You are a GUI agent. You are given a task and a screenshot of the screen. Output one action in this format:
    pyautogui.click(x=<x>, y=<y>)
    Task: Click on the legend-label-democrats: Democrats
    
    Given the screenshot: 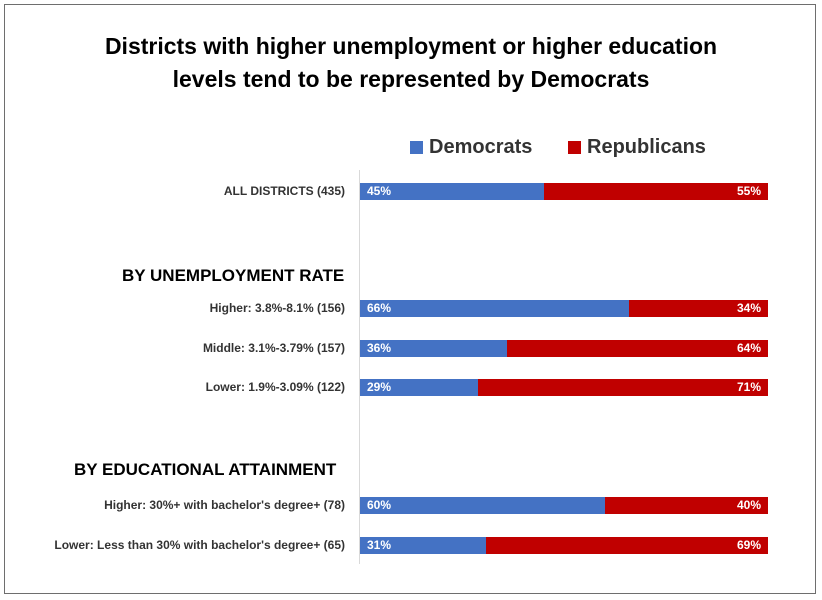 What is the action you would take?
    pyautogui.click(x=481, y=147)
    